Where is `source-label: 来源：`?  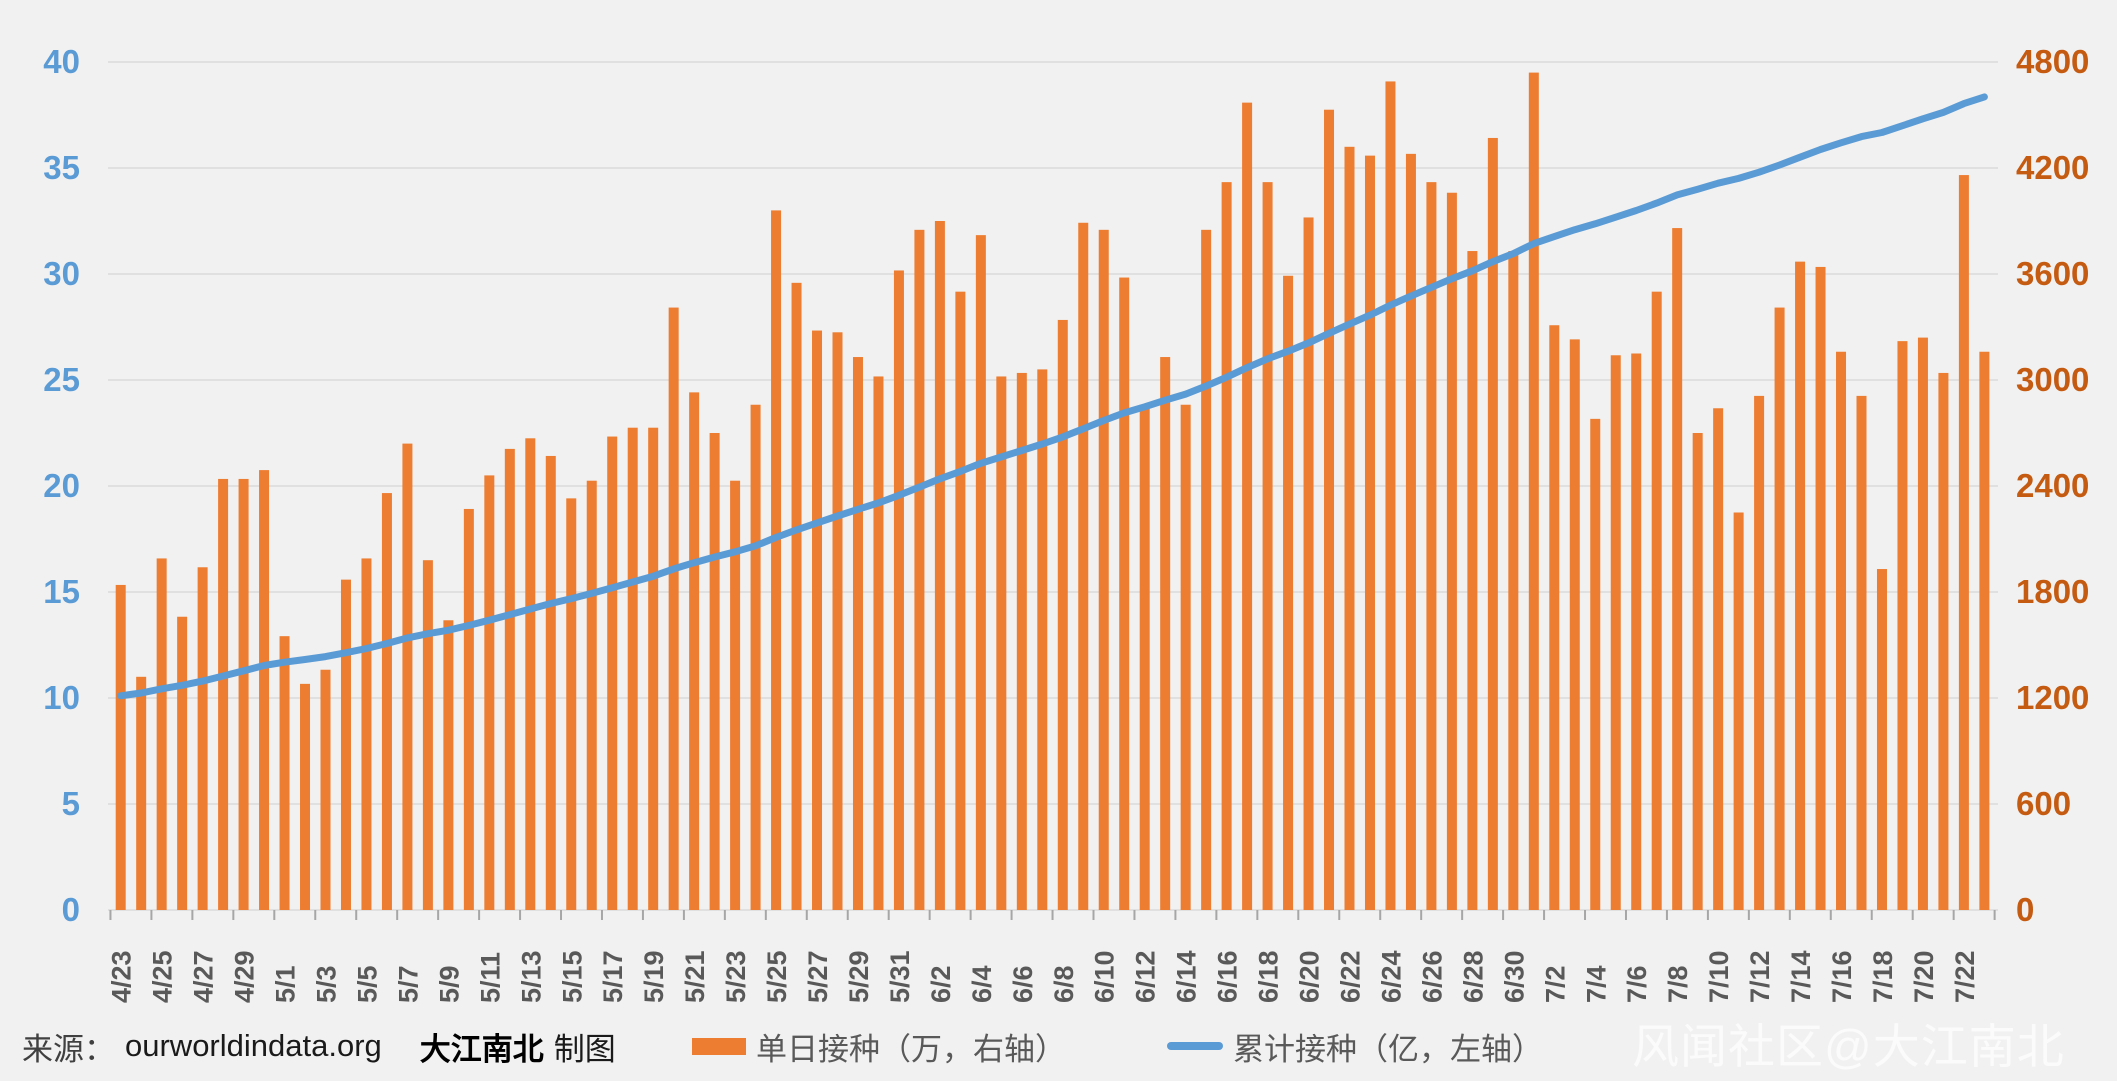
source-label: 来源： is located at coordinates (68, 1049).